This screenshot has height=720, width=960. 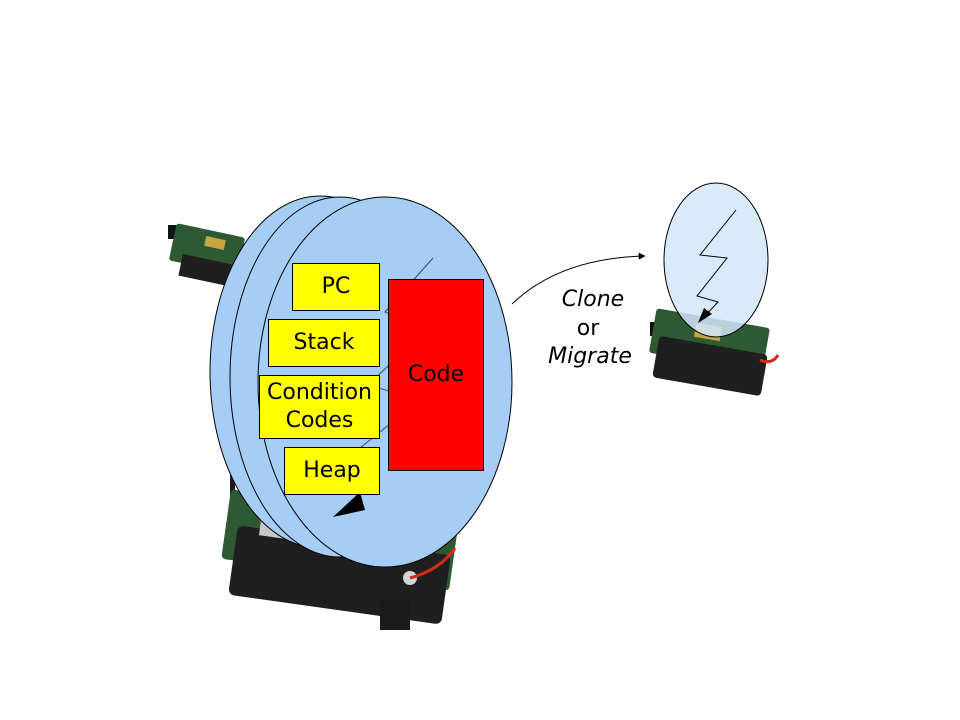 I want to click on stack-label: Stack, so click(x=324, y=342).